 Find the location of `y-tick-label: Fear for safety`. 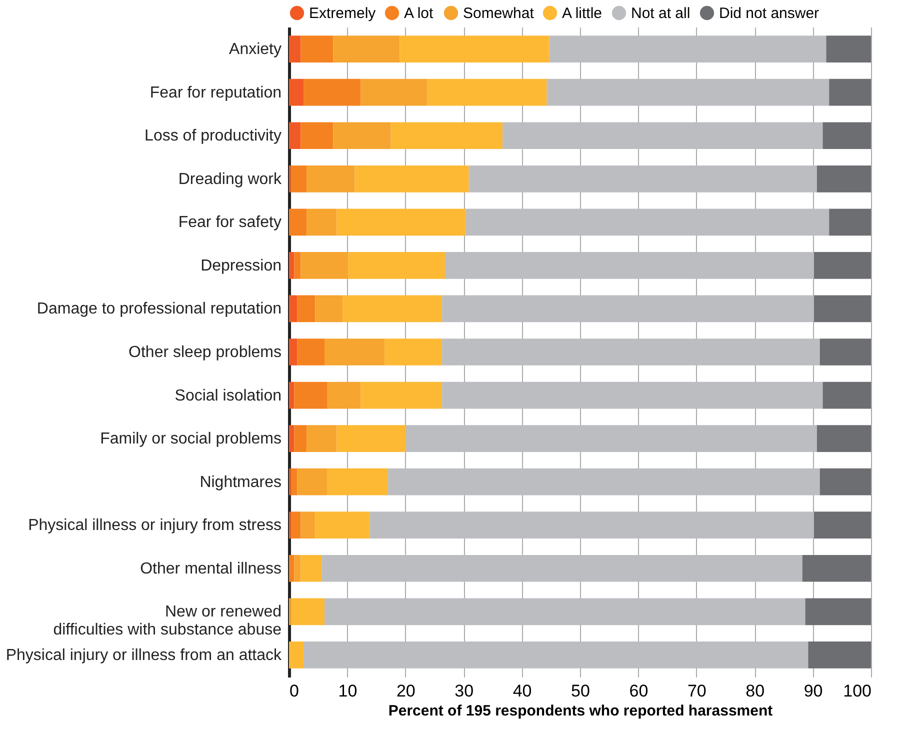

y-tick-label: Fear for safety is located at coordinates (230, 223).